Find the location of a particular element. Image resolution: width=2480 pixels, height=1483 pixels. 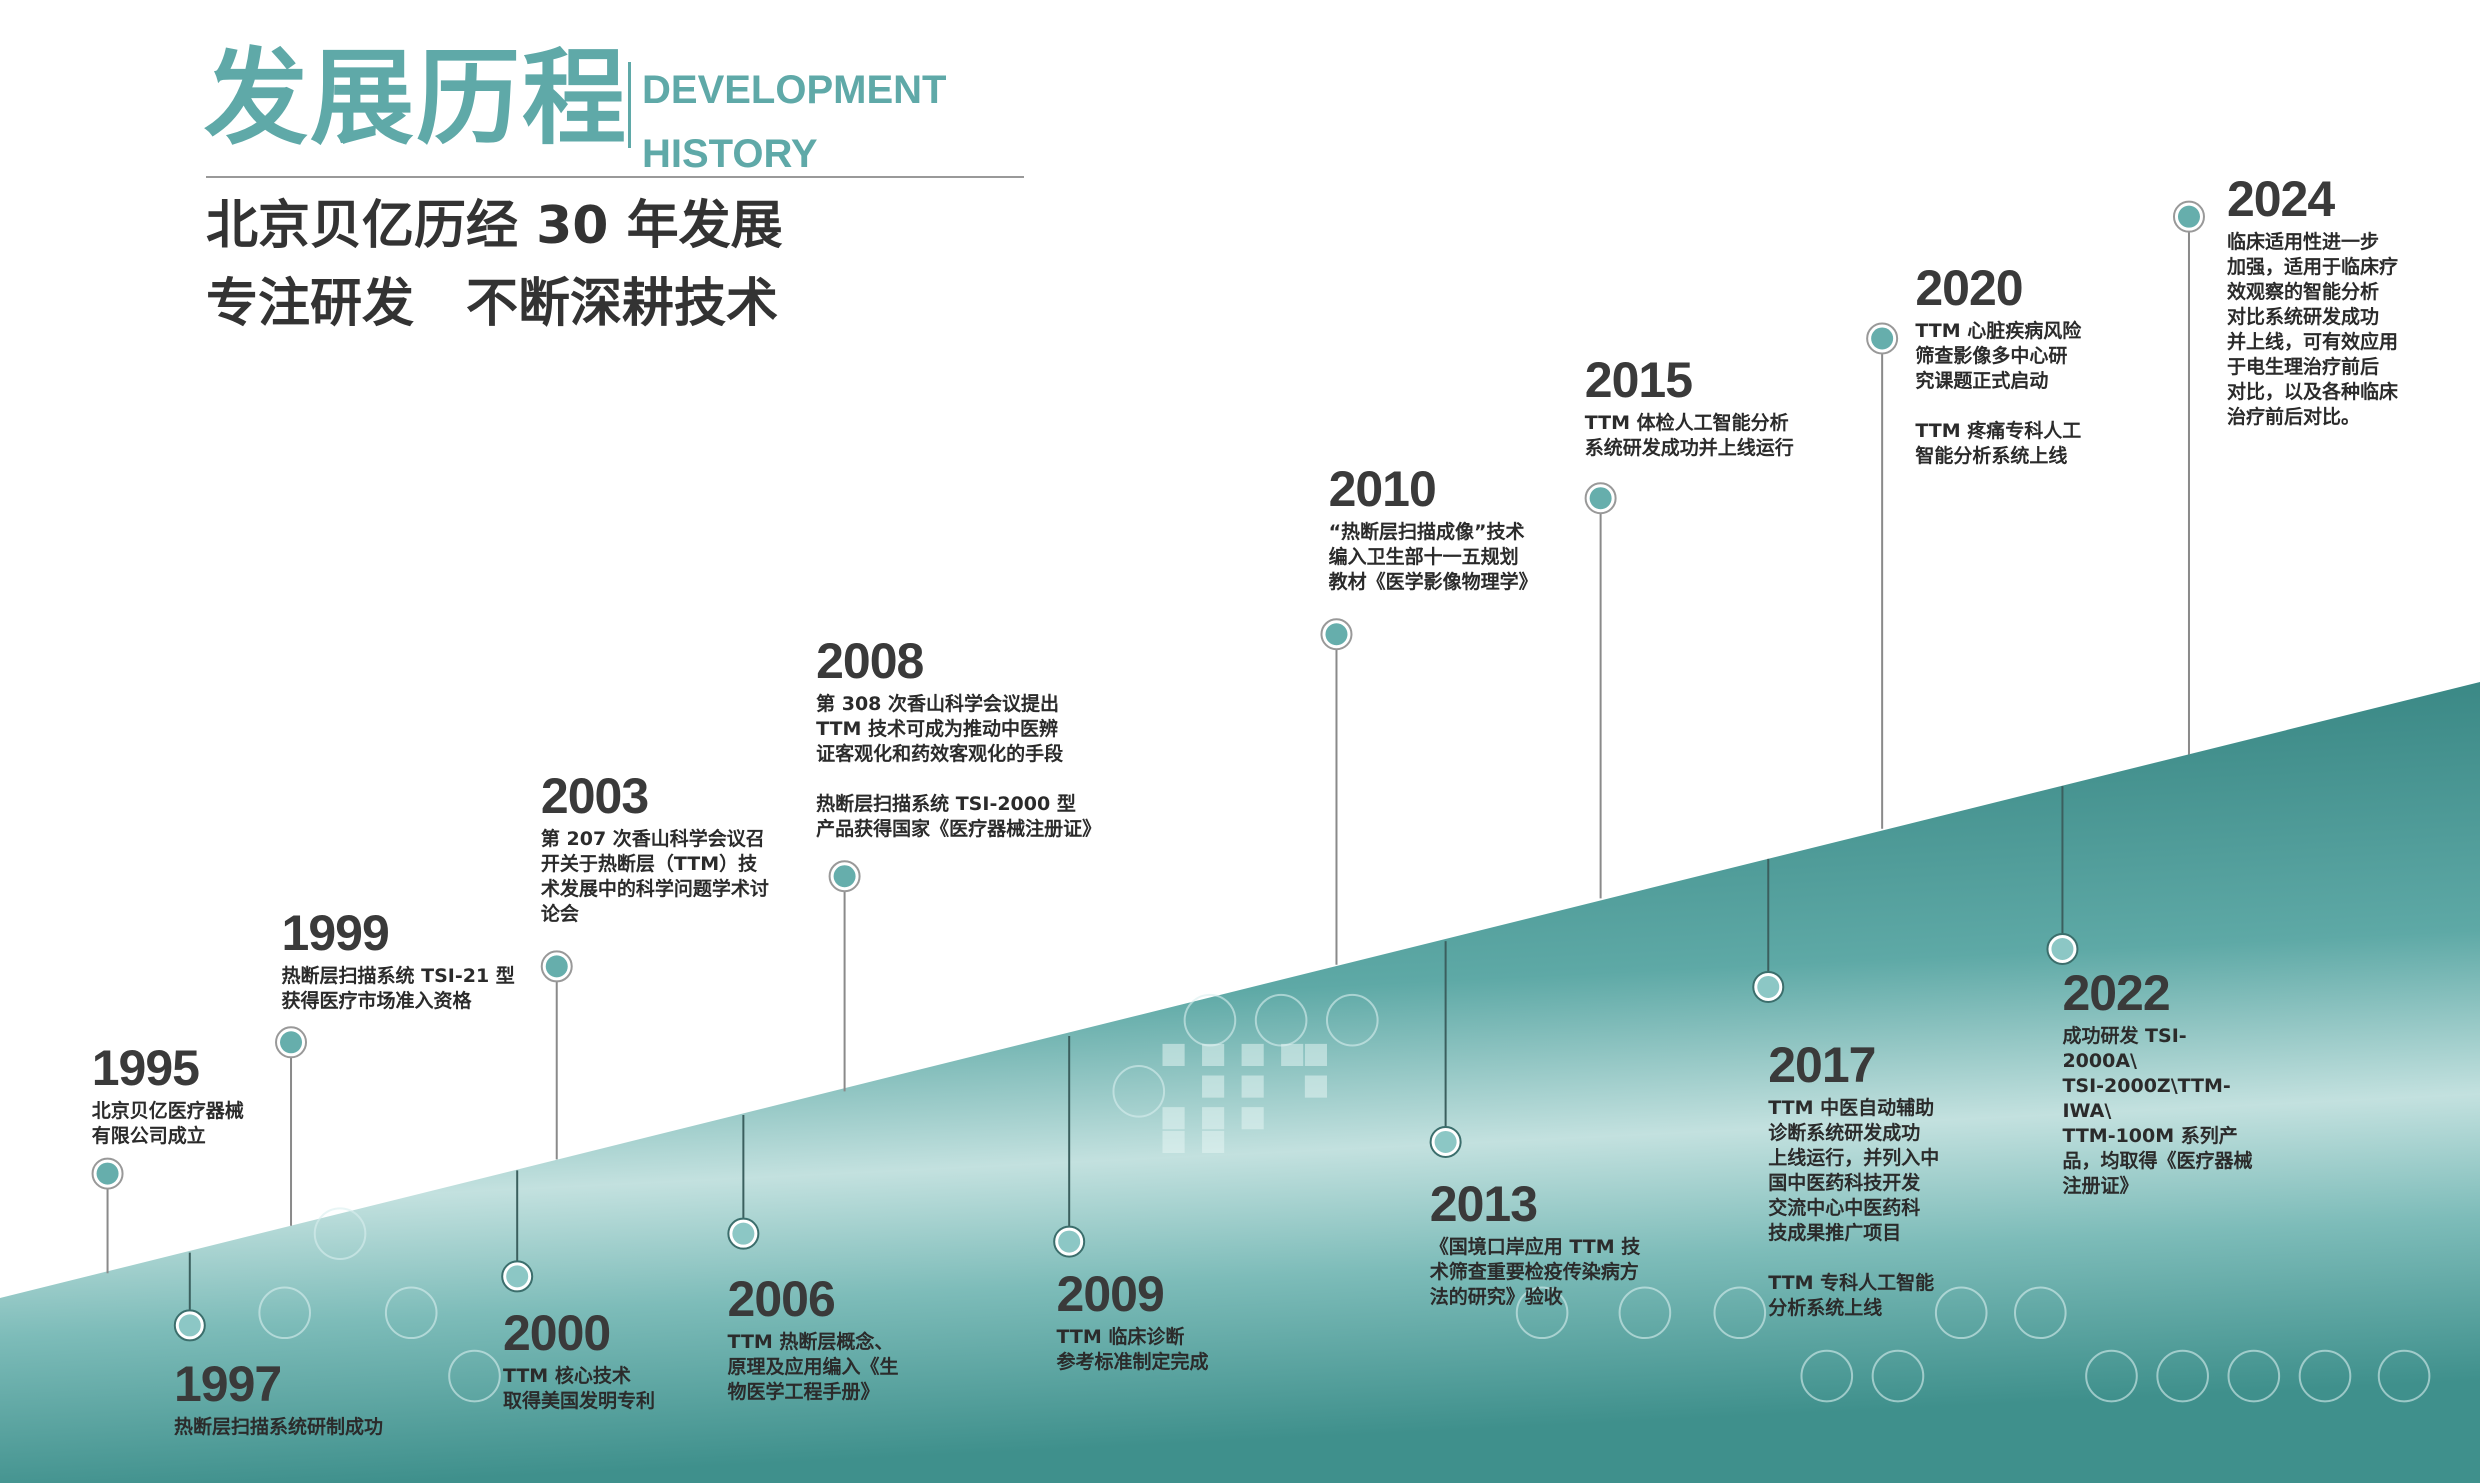

event-line: TTM 疼痛专科人工 is located at coordinates (1998, 430).